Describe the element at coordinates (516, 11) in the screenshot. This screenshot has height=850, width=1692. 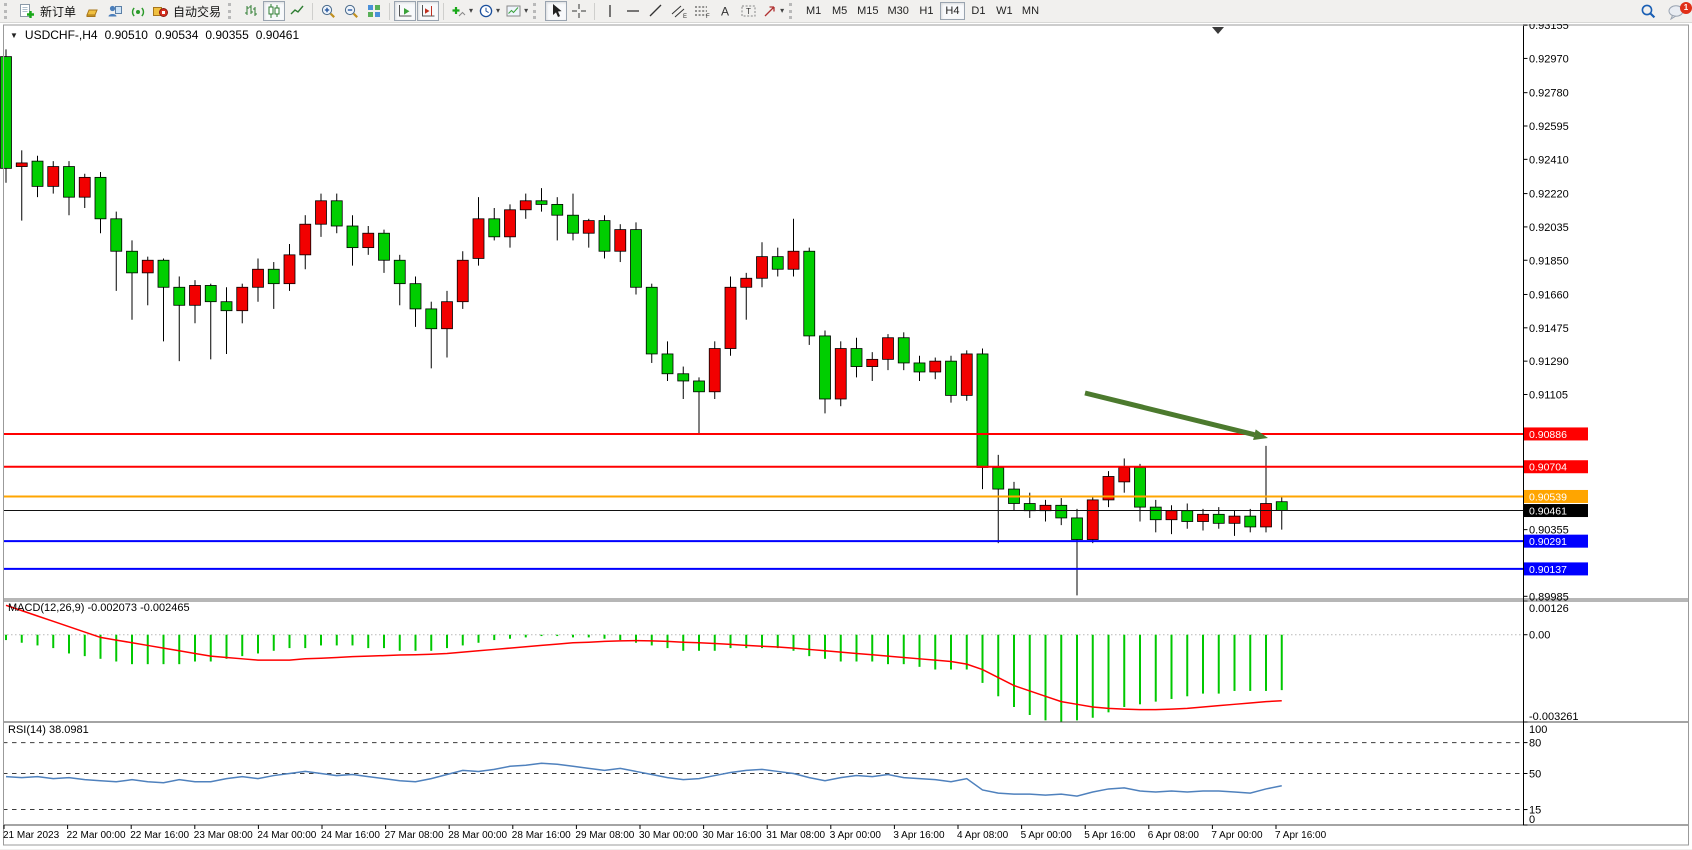
I see `templates-button: ▾` at that location.